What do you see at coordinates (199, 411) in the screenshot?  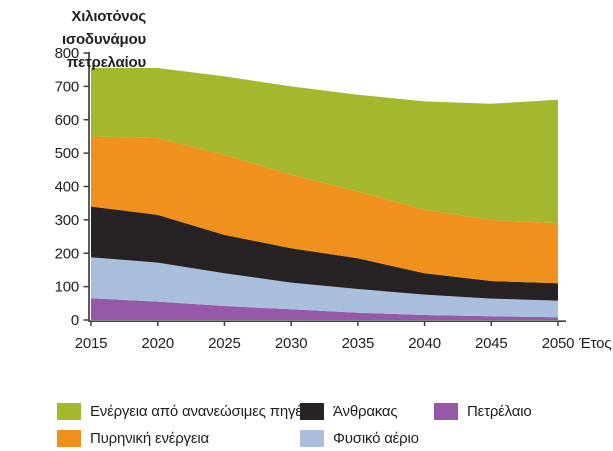 I see `legend-label-renewables: Ενέργεια από ανανεώσιμες πηγές` at bounding box center [199, 411].